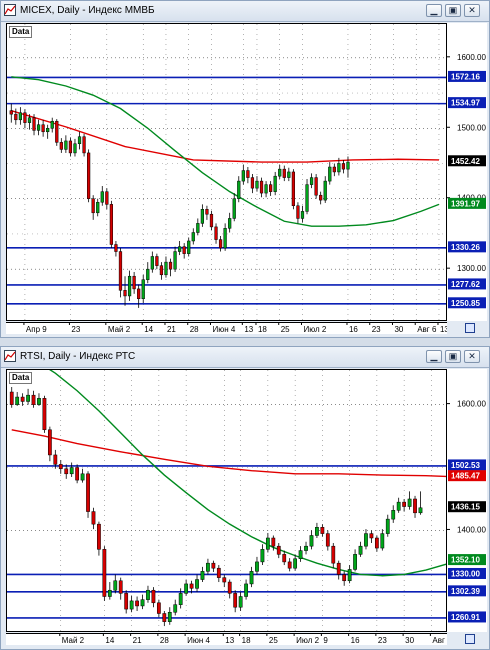 The height and width of the screenshot is (650, 490). Describe the element at coordinates (465, 476) in the screenshot. I see `indicator-price-label: 1485.47` at that location.